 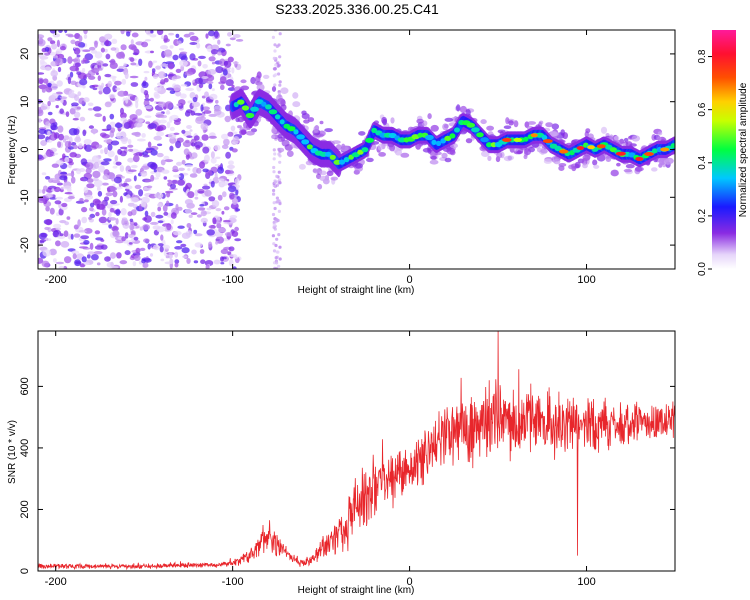 What do you see at coordinates (25, 571) in the screenshot?
I see `y-tick-label: 0` at bounding box center [25, 571].